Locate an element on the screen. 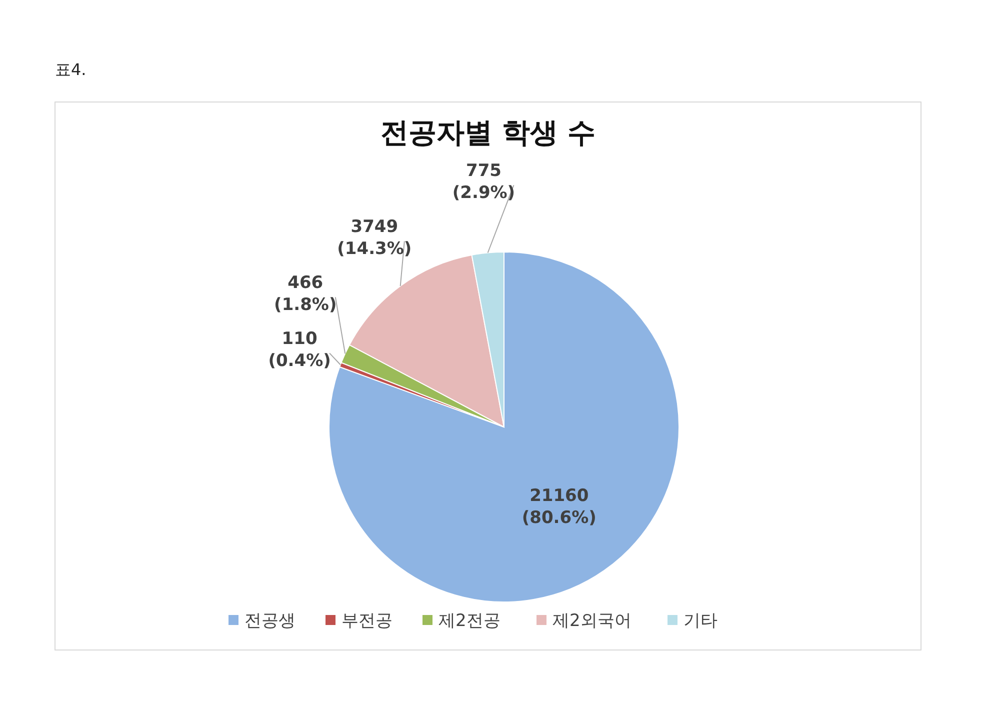 Image resolution: width=993 pixels, height=717 pixels. chart-title: 전공자별 학생 수 is located at coordinates (488, 132).